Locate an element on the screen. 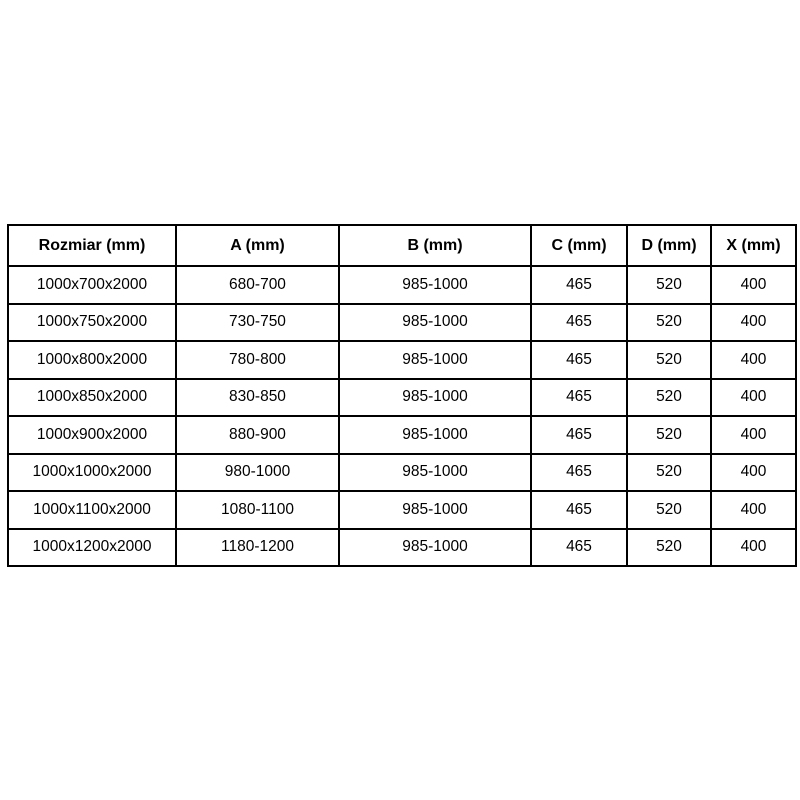 This screenshot has height=800, width=800. cell-rozmiar: 1000x900x2000 is located at coordinates (92, 435).